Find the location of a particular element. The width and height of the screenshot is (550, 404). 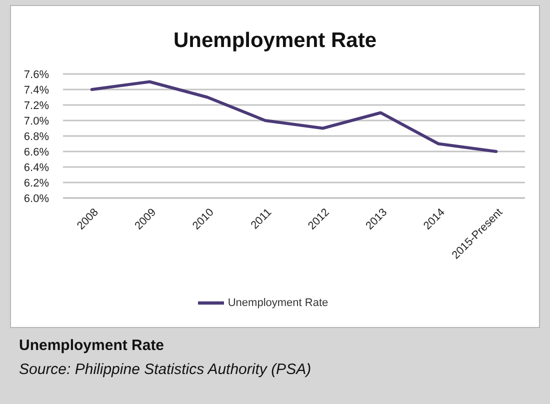

y-tick-label: 6.4% is located at coordinates (37, 168).